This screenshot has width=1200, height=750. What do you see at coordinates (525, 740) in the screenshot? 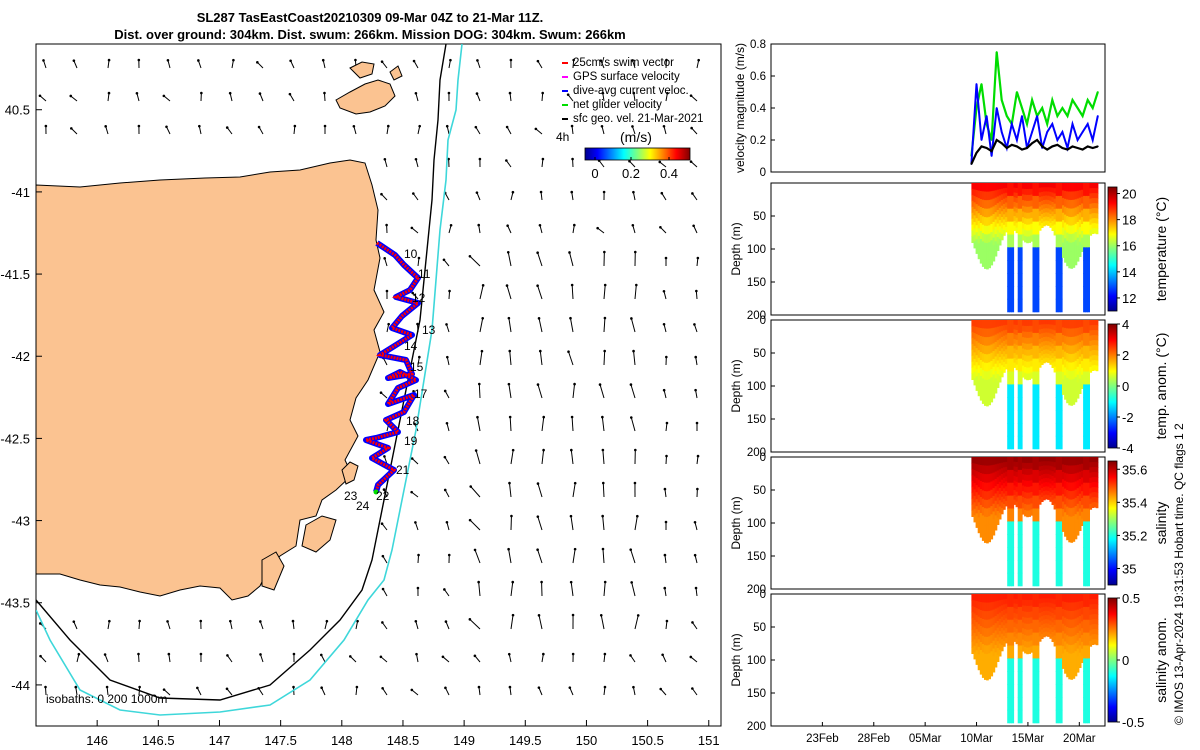
I see `map-x-tick-label: 149.5` at bounding box center [525, 740].